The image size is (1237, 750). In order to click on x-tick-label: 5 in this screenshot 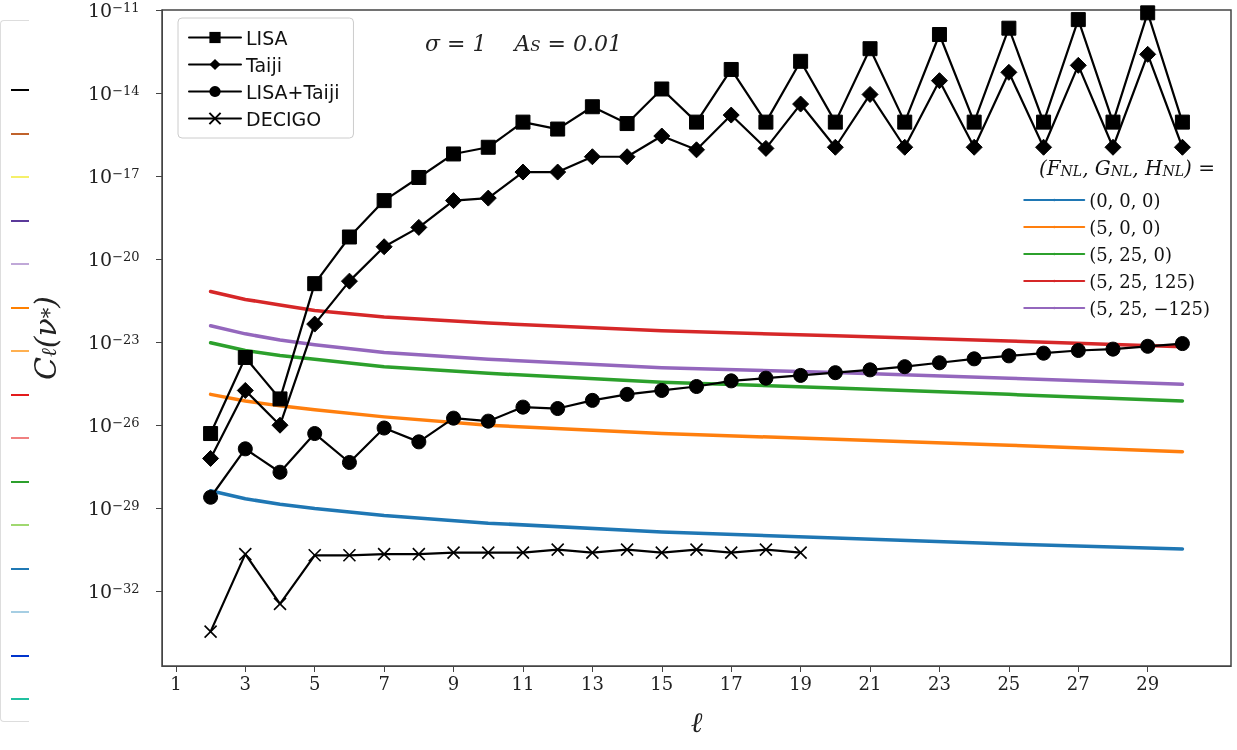, I will do `click(314, 683)`.